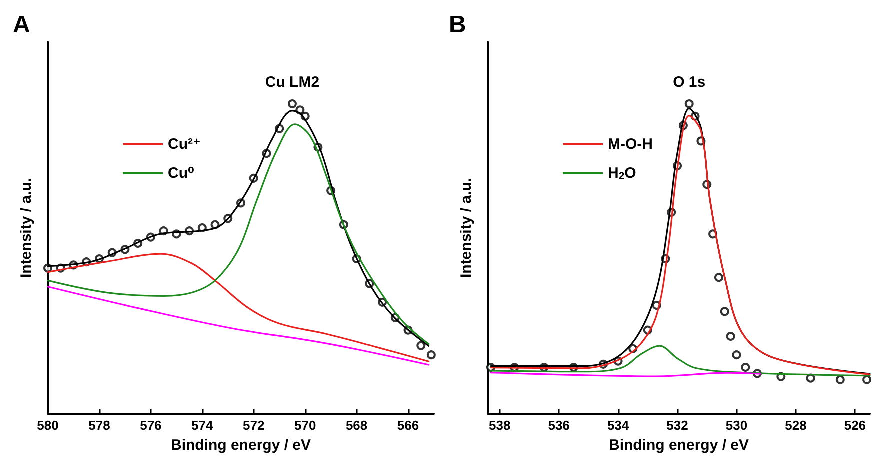 The image size is (887, 468). What do you see at coordinates (292, 82) in the screenshot?
I see `text: Cu LM2` at bounding box center [292, 82].